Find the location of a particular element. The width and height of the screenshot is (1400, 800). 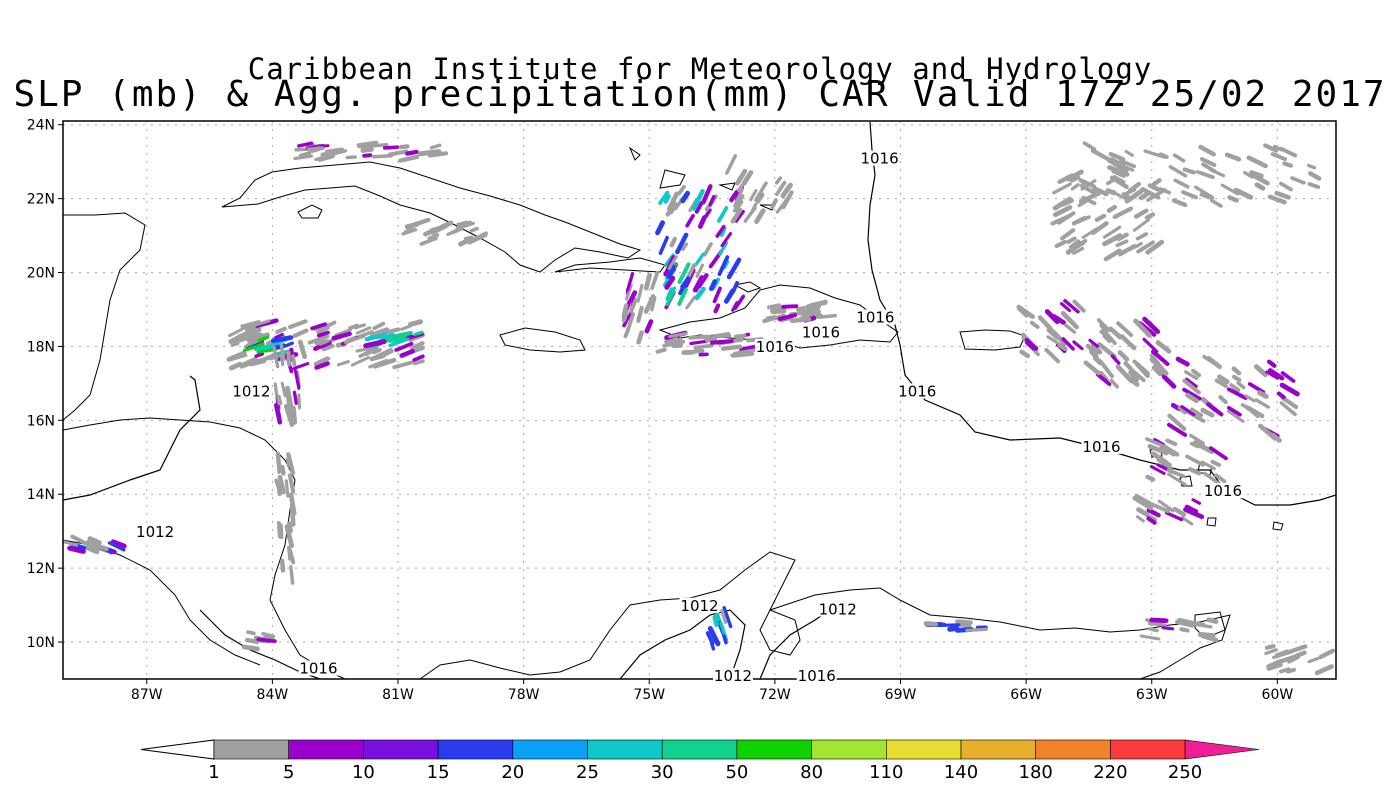

isobar-label-bg is located at coordinates (733, 675).